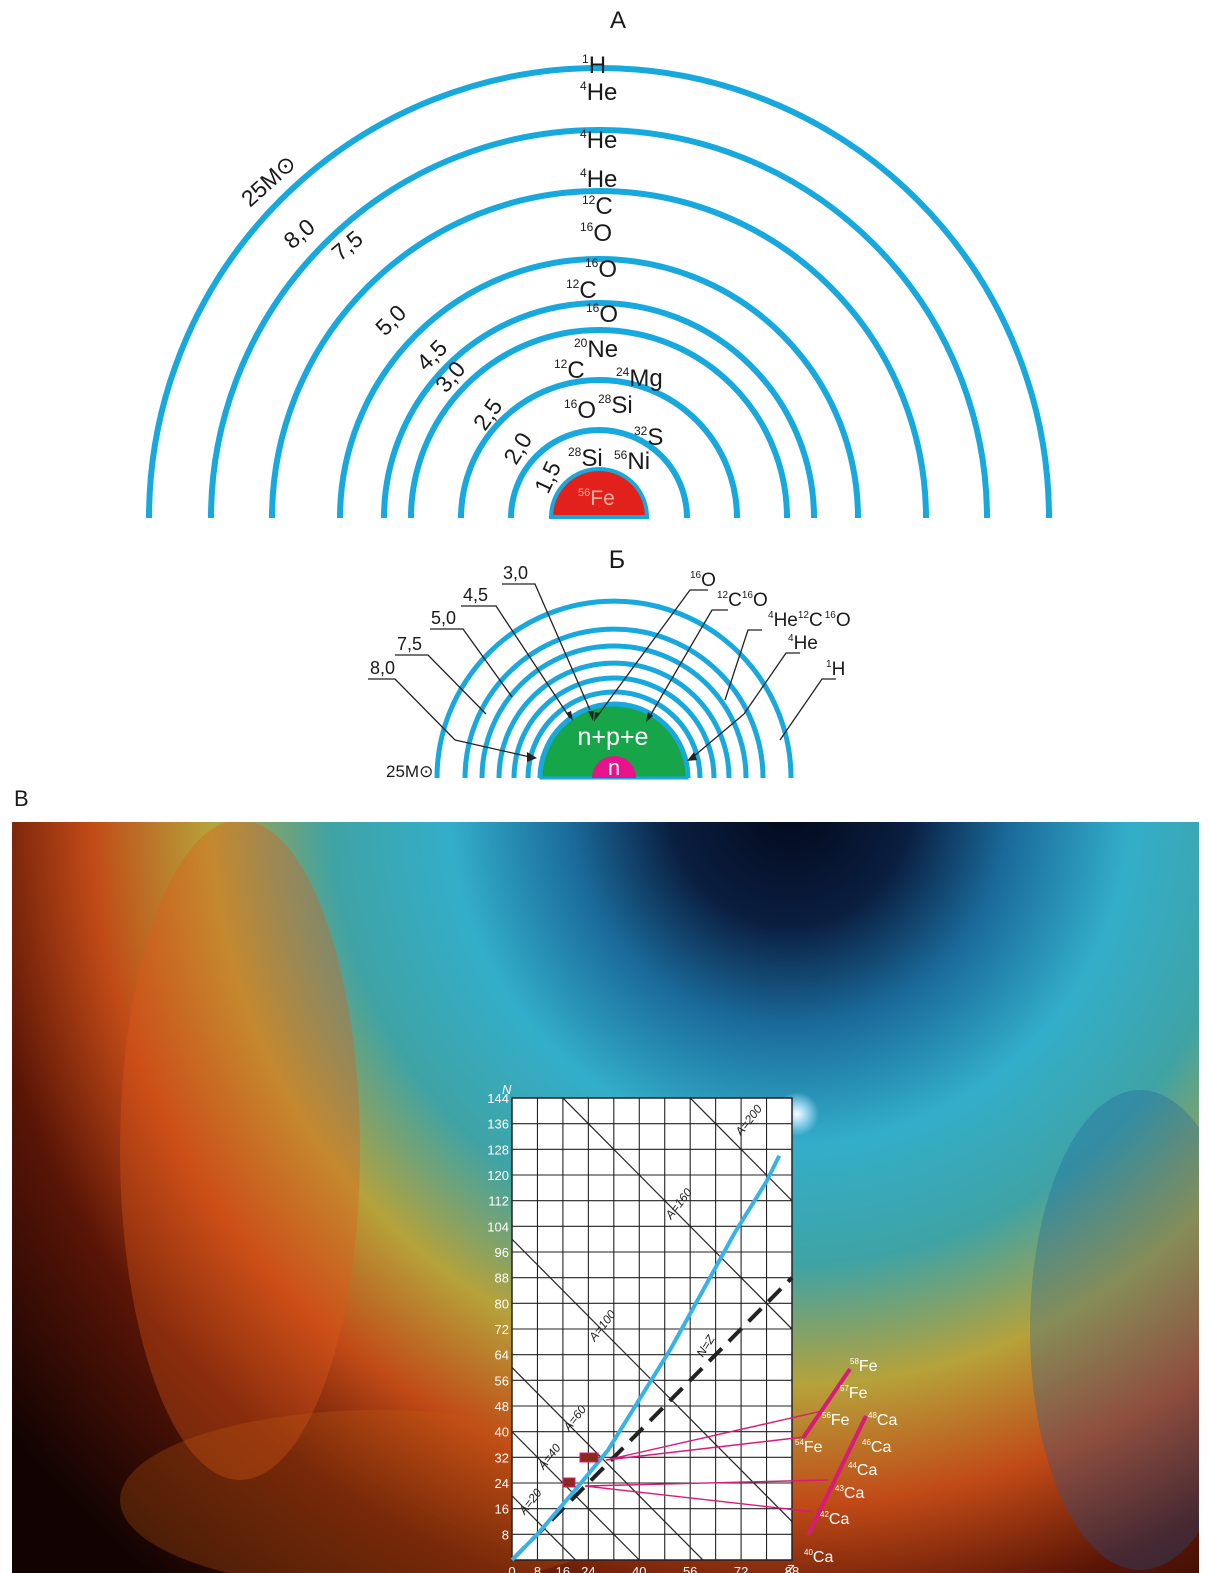  What do you see at coordinates (475, 595) in the screenshot?
I see `b-left-label: 4,5` at bounding box center [475, 595].